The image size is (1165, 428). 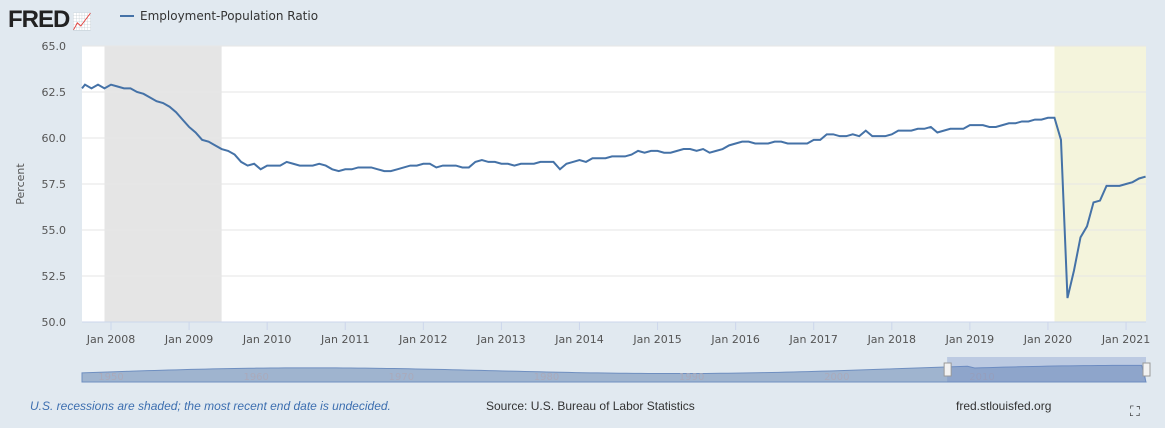 I want to click on x-tick-label: Jan 2012, so click(x=422, y=339).